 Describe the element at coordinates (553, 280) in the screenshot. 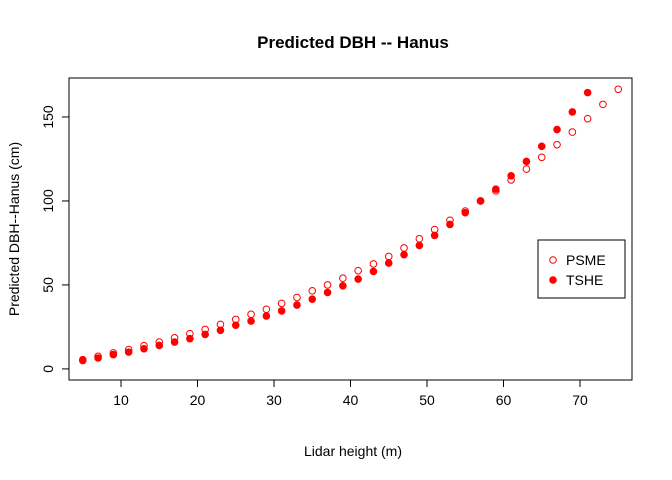

I see `legend-marker-tshe` at that location.